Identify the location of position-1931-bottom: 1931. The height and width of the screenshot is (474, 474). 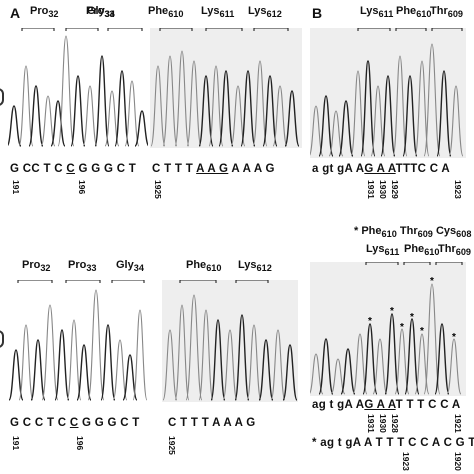
(371, 423).